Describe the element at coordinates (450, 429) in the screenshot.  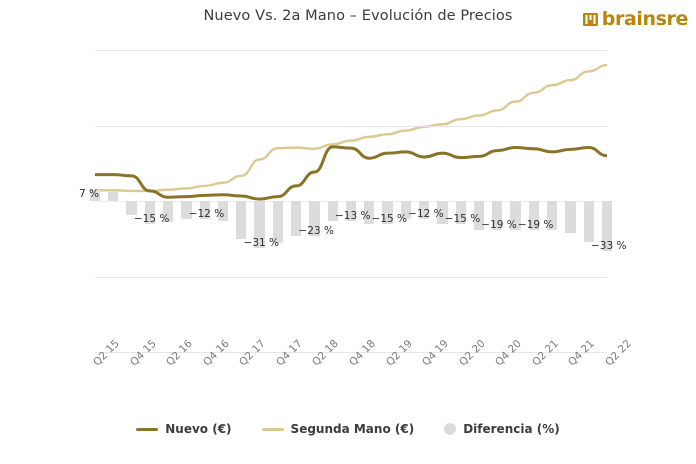
I see `legend-dot-icon` at that location.